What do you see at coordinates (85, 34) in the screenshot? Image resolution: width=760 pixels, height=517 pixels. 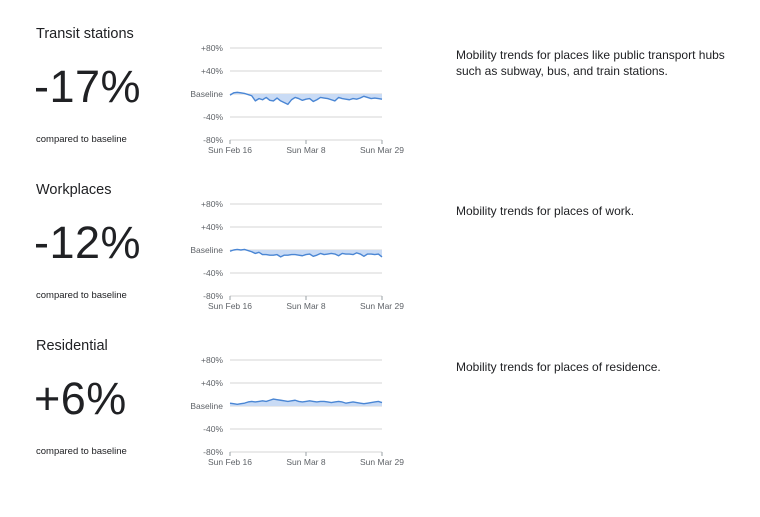 I see `section-title: Transit stations` at bounding box center [85, 34].